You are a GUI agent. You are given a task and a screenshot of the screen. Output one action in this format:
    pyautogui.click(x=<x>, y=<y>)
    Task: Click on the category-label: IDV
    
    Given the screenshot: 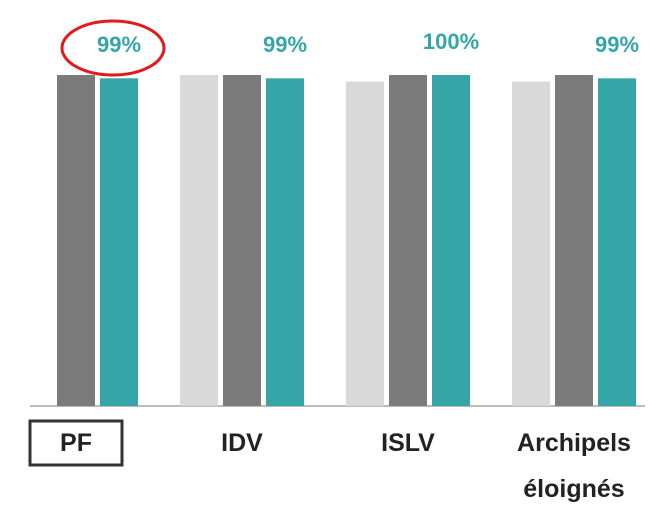 What is the action you would take?
    pyautogui.click(x=242, y=443)
    